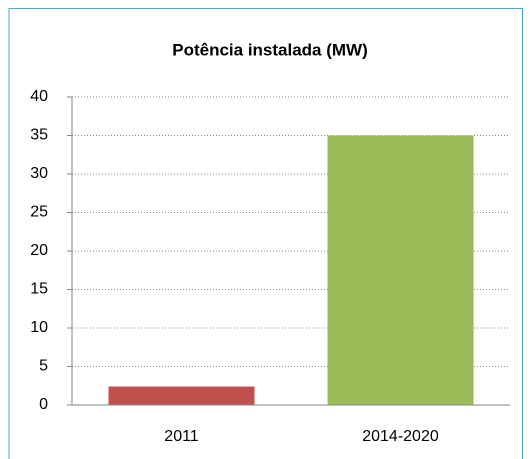 The width and height of the screenshot is (531, 459). What do you see at coordinates (400, 436) in the screenshot?
I see `x-tick-label: 2014-2020` at bounding box center [400, 436].